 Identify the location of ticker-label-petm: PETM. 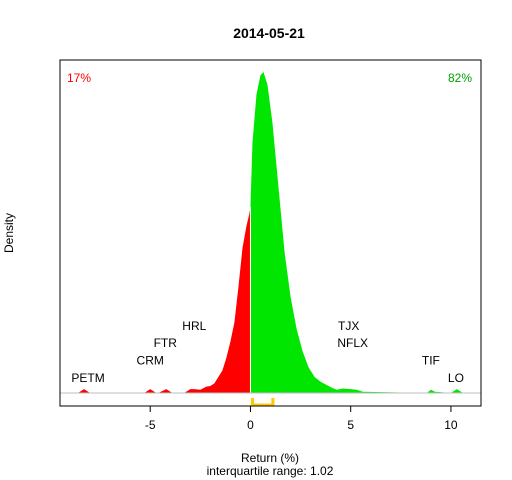
(87, 378).